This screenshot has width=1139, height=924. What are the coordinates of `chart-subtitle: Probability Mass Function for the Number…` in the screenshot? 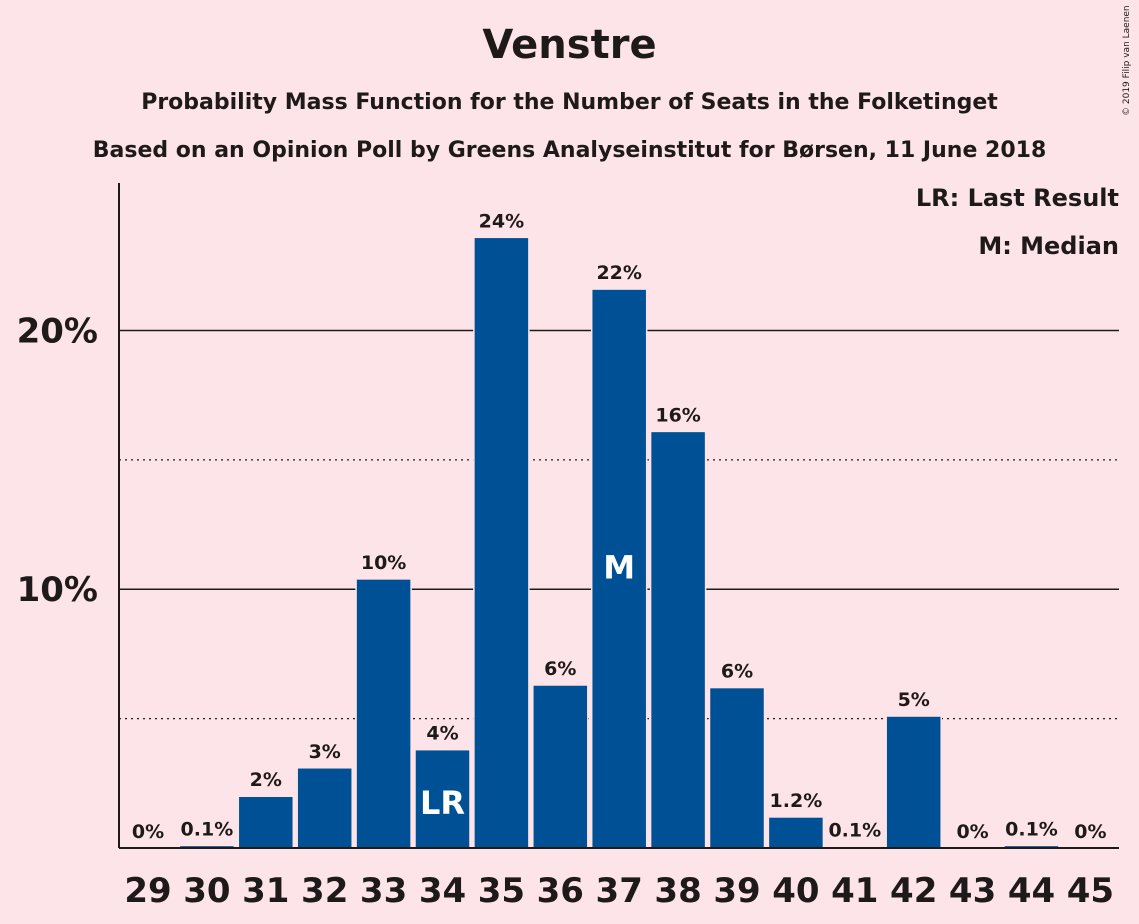 It's located at (569, 102).